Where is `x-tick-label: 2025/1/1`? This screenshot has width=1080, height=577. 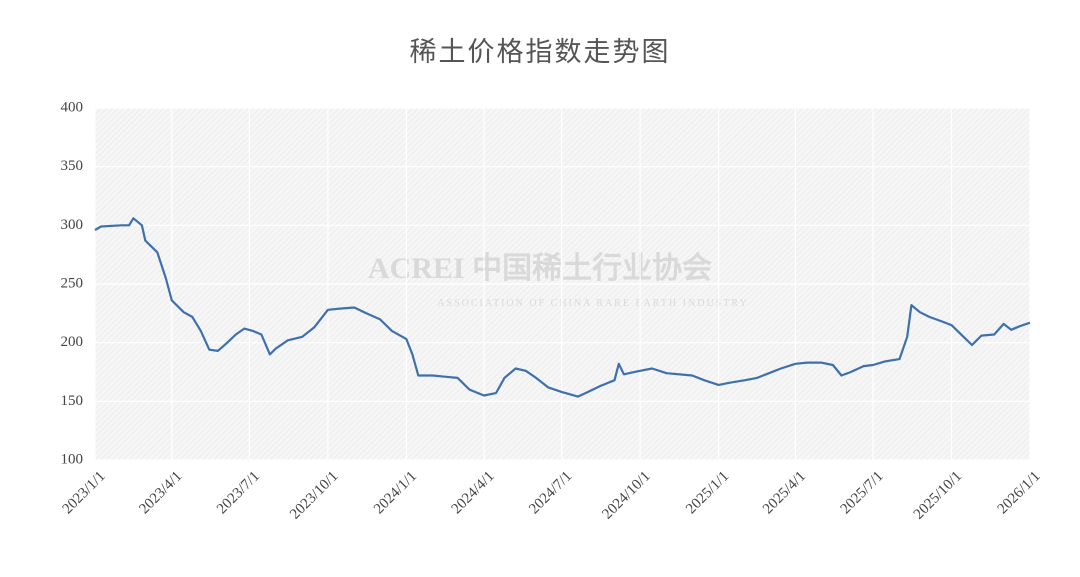 x-tick-label: 2025/1/1 is located at coordinates (707, 492).